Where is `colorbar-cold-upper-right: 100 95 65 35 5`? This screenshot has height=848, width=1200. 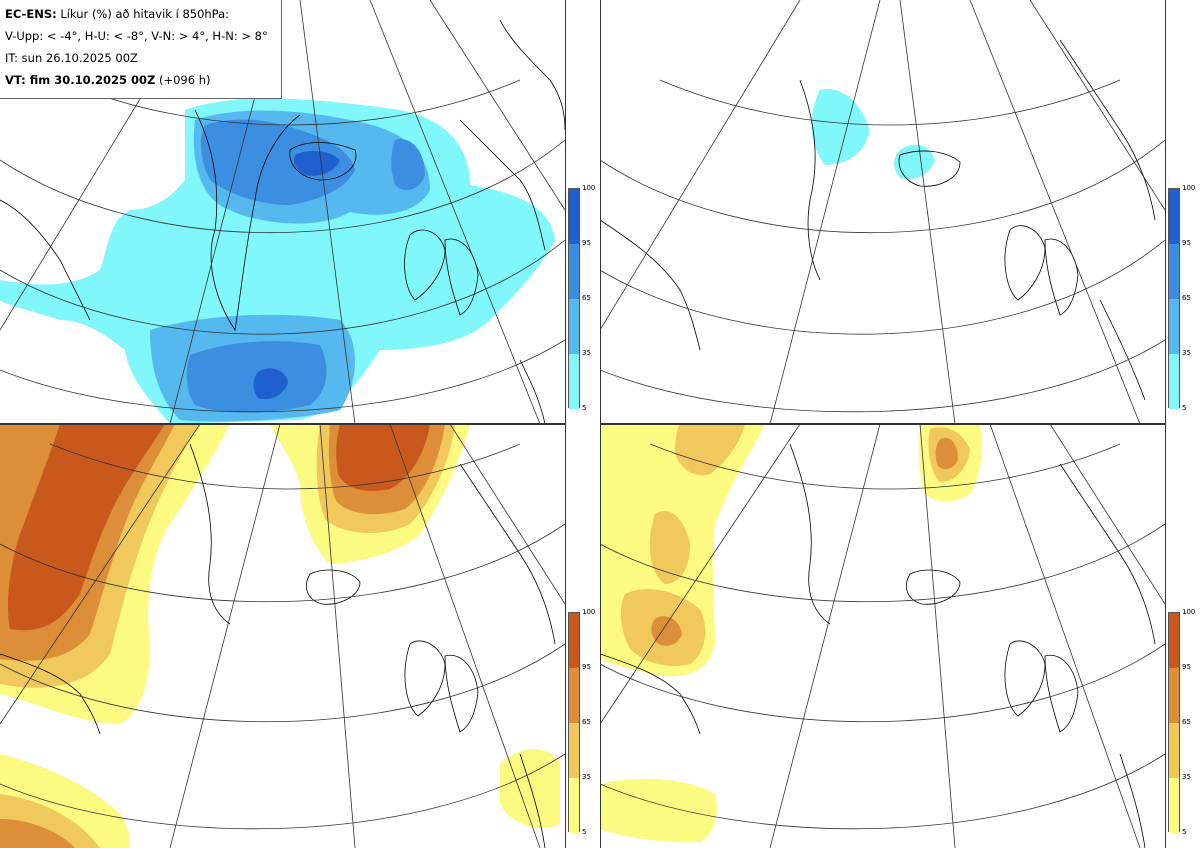 colorbar-cold-upper-right: 100 95 65 35 5 is located at coordinates (1183, 298).